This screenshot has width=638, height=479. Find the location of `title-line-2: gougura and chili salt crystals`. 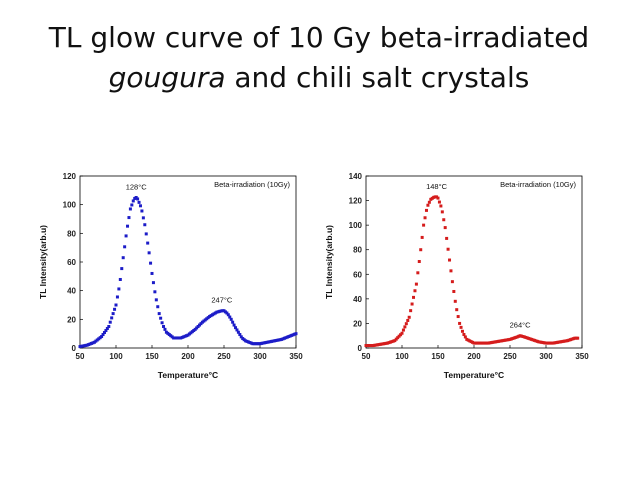

title-line-2: gougura and chili salt crystals is located at coordinates (319, 78).